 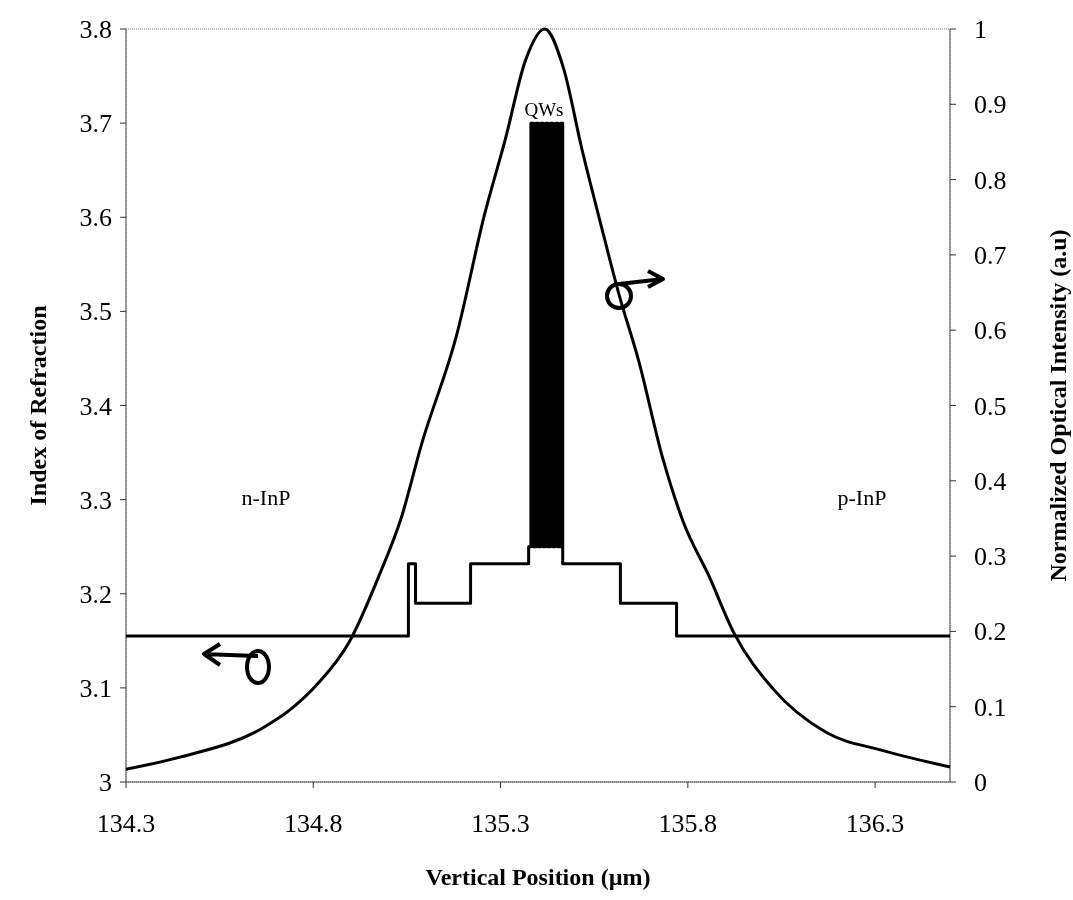 What do you see at coordinates (990, 180) in the screenshot?
I see `y2-tick-label: 0.8` at bounding box center [990, 180].